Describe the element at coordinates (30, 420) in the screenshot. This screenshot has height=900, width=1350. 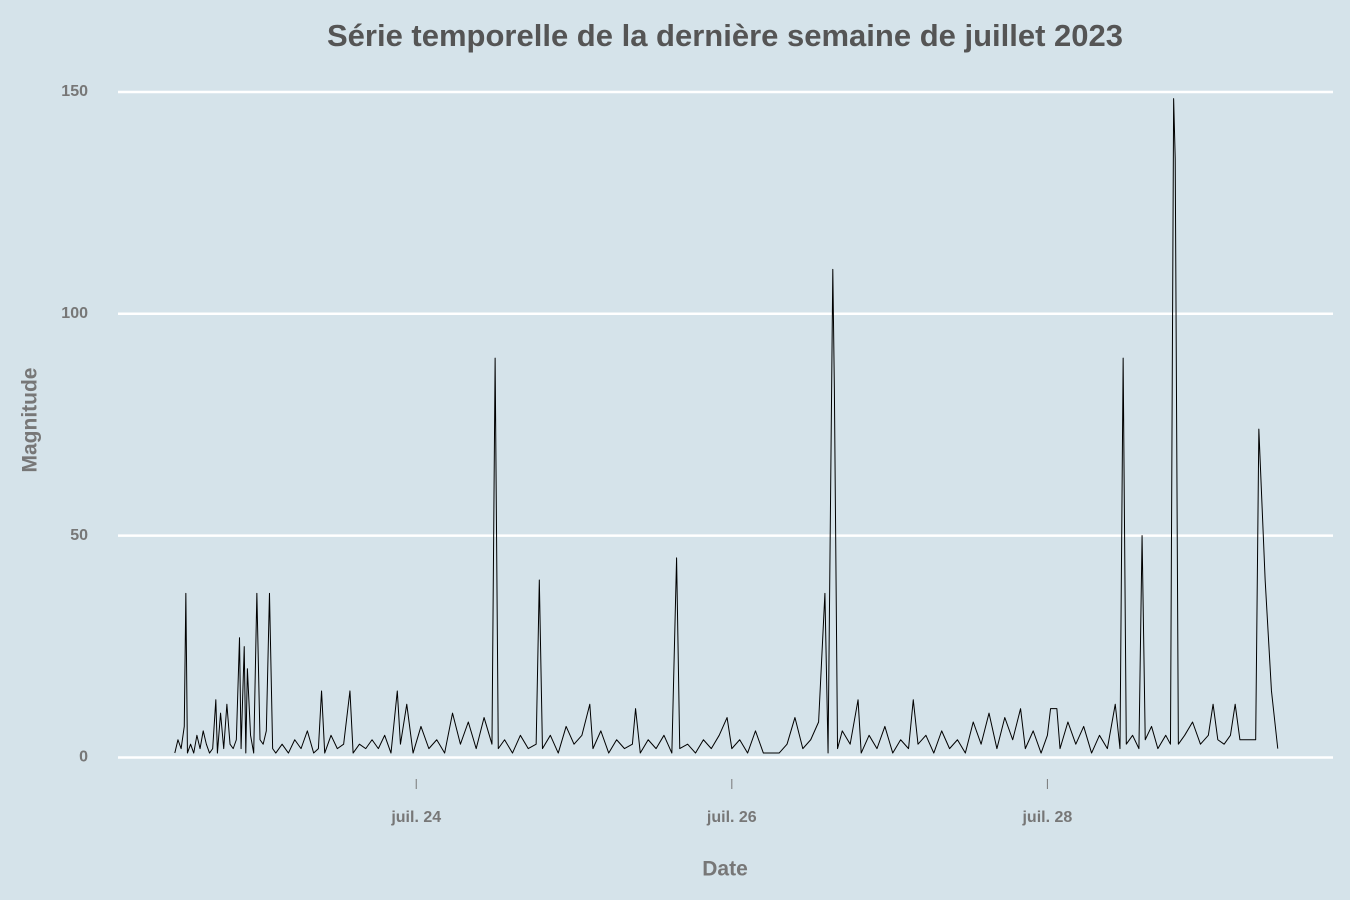
I see `y-axis-title: Magnitude` at that location.